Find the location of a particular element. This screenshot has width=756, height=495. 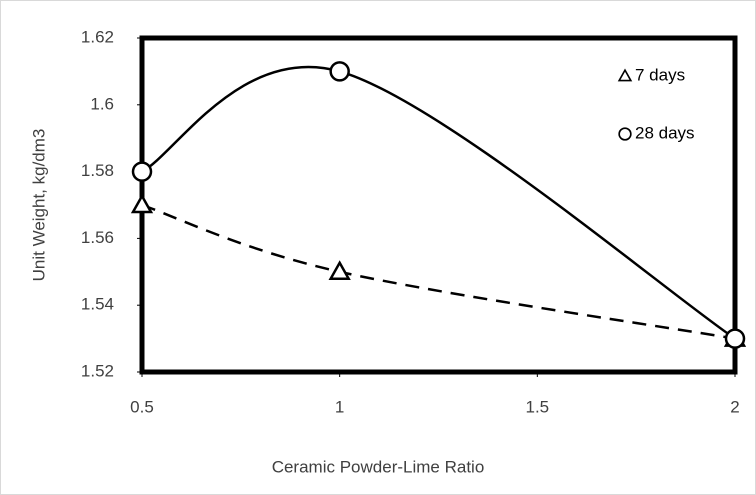

x-axis-label: Ceramic Powder-Lime Ratio is located at coordinates (378, 466).